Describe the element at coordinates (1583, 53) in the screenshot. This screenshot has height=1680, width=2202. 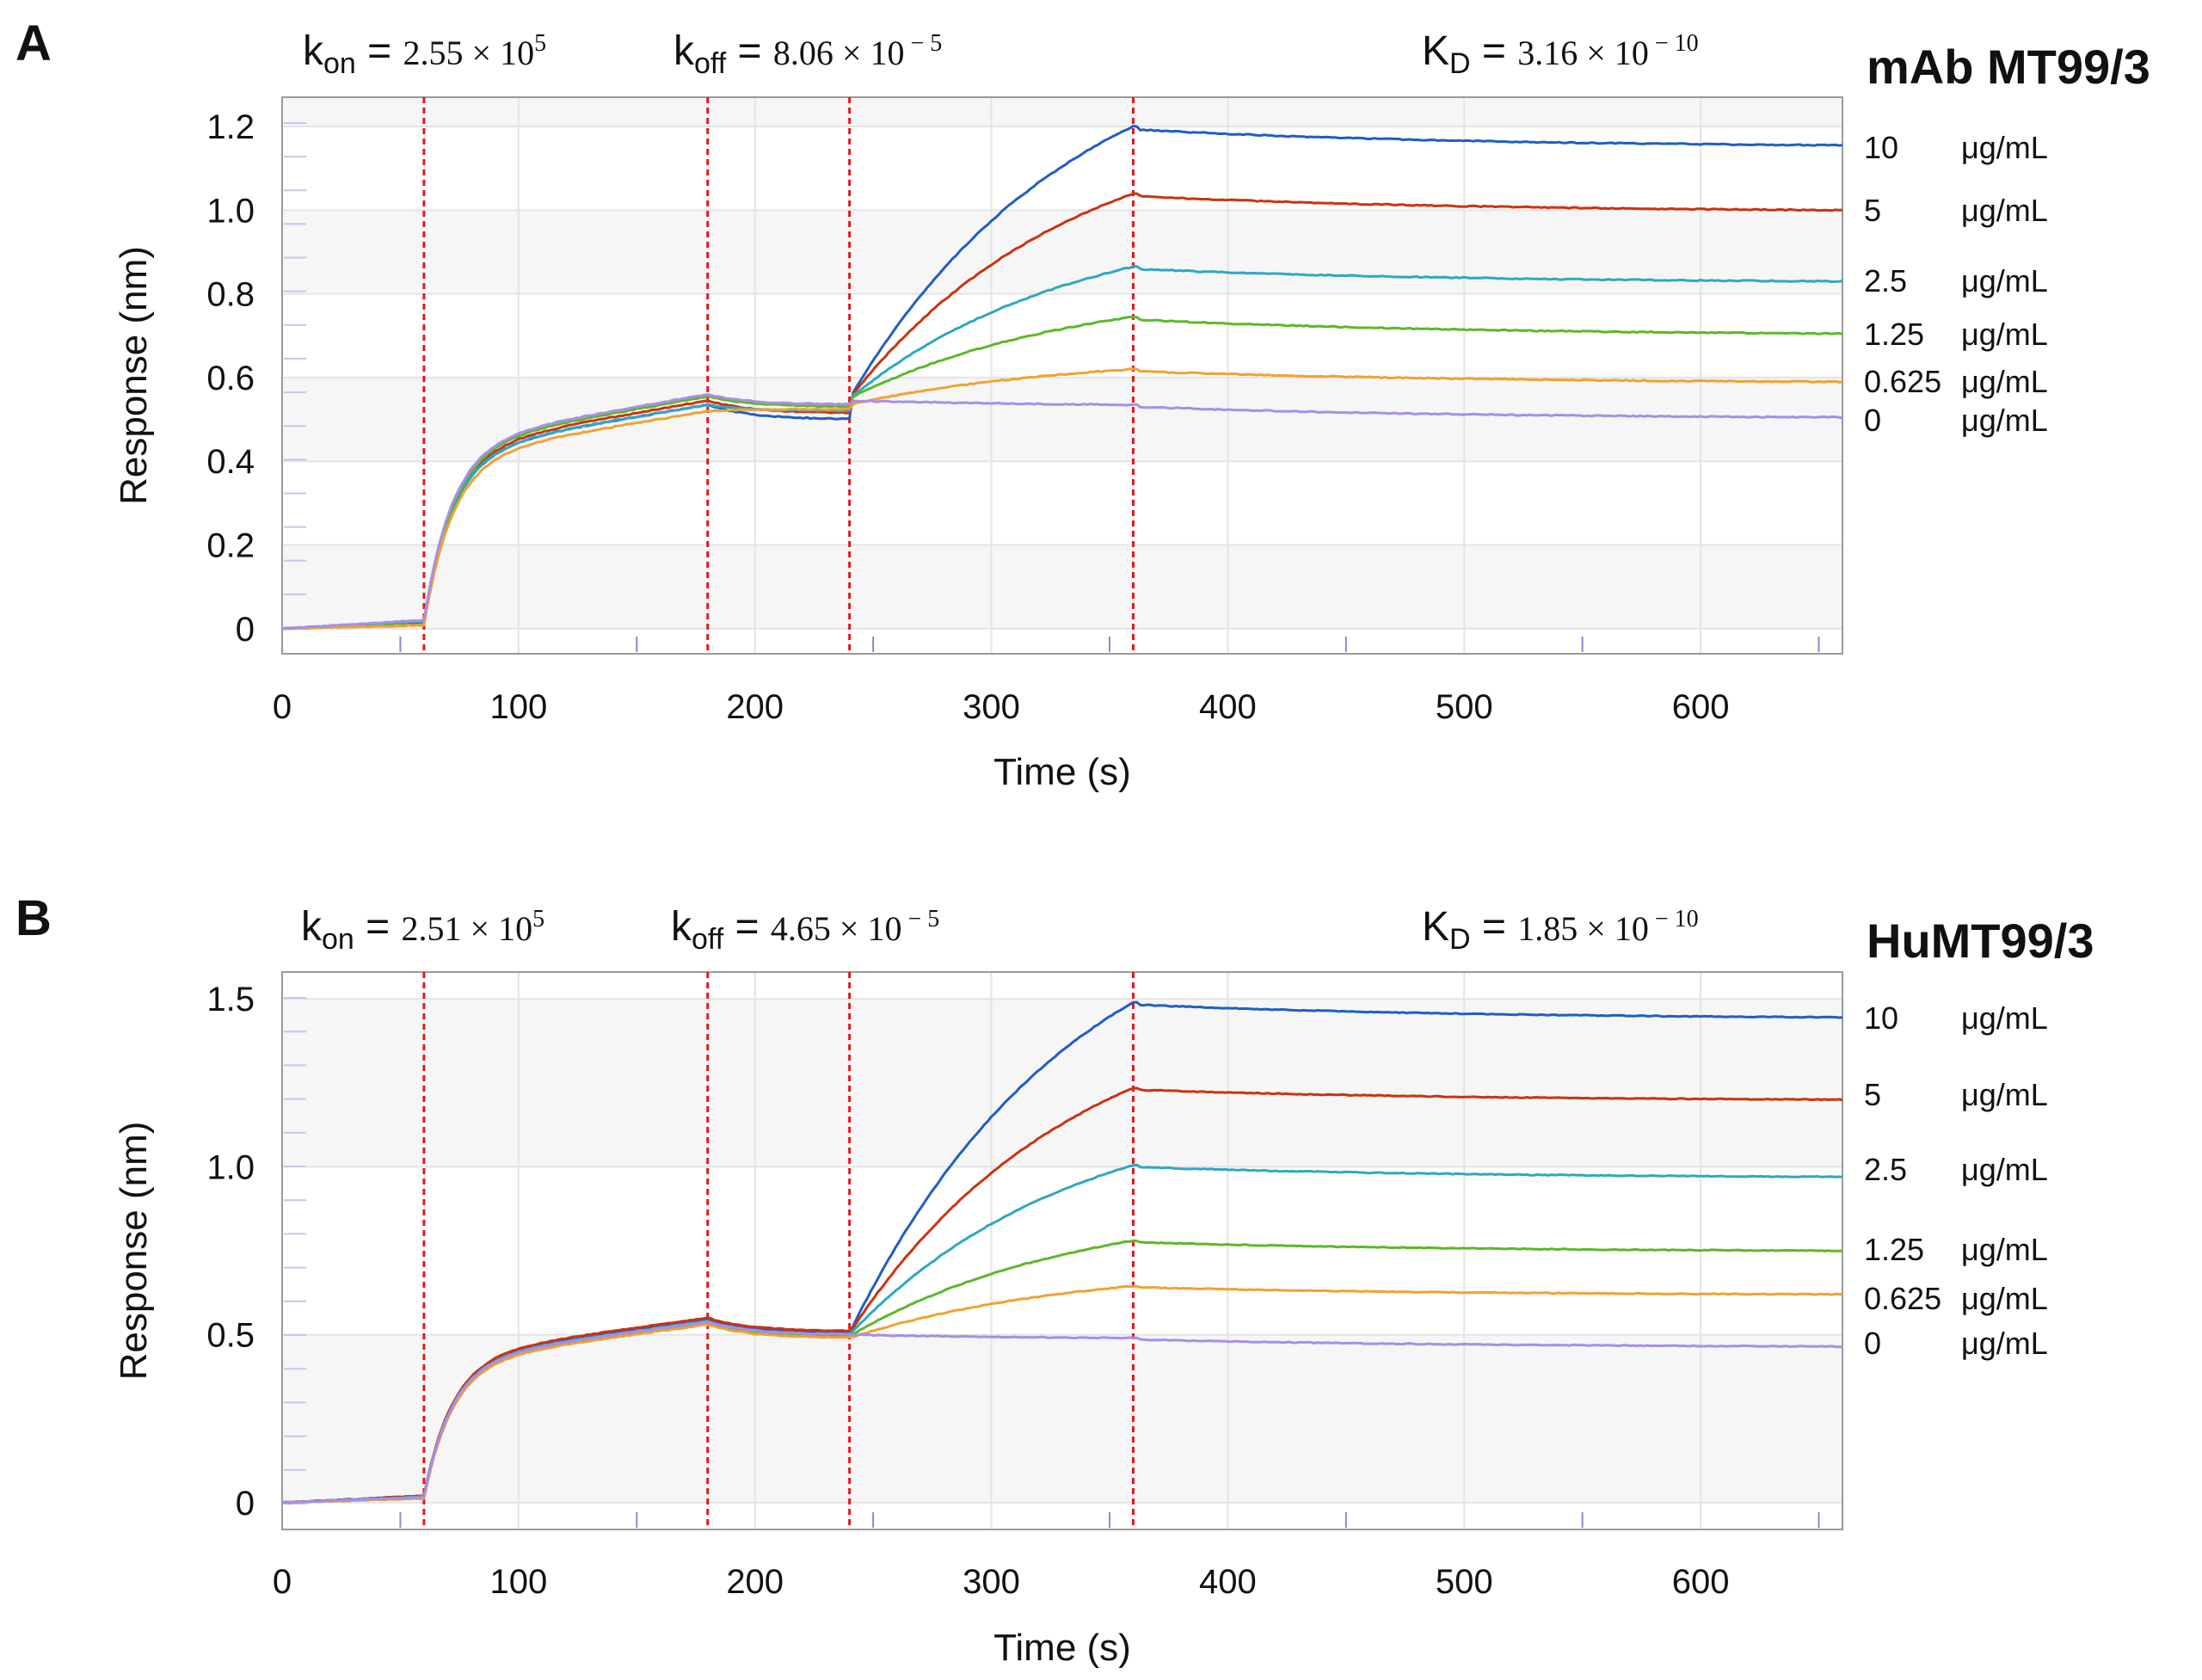
I see `kd-constant-value: 3.16 × 10` at that location.